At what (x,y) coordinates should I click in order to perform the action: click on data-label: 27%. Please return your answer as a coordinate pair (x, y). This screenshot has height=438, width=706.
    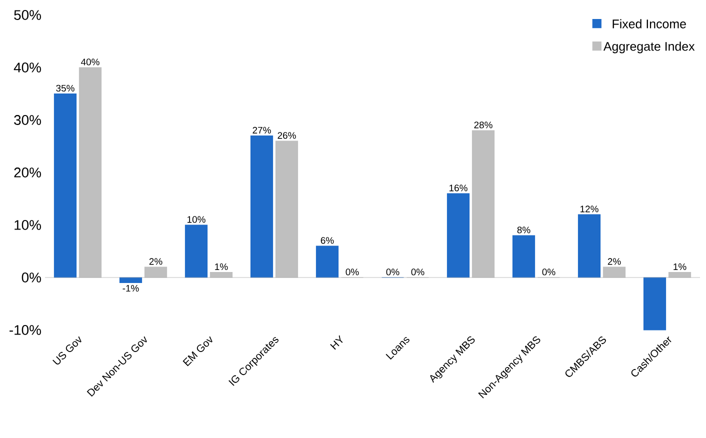
    Looking at the image, I should click on (261, 130).